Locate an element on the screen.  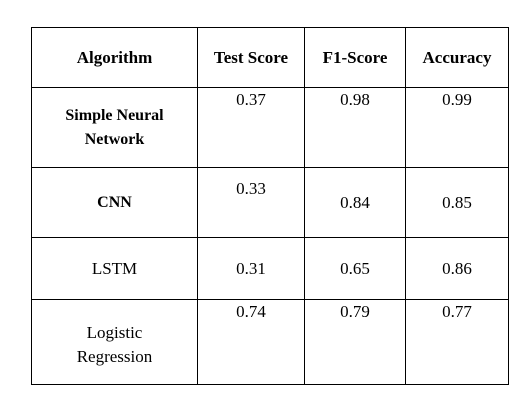
header-test-score: Test Score is located at coordinates (251, 57).